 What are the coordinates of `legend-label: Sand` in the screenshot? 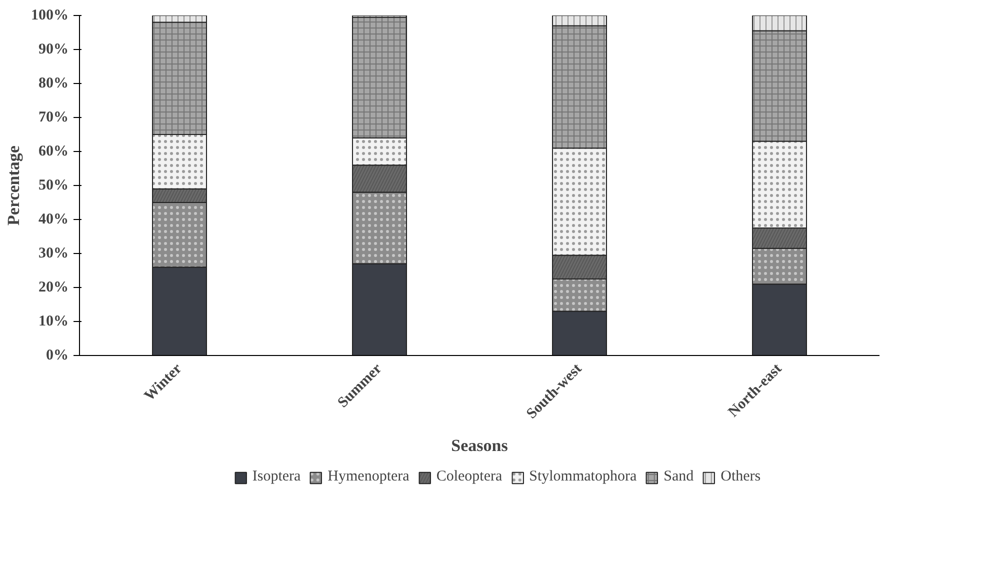 It's located at (679, 477).